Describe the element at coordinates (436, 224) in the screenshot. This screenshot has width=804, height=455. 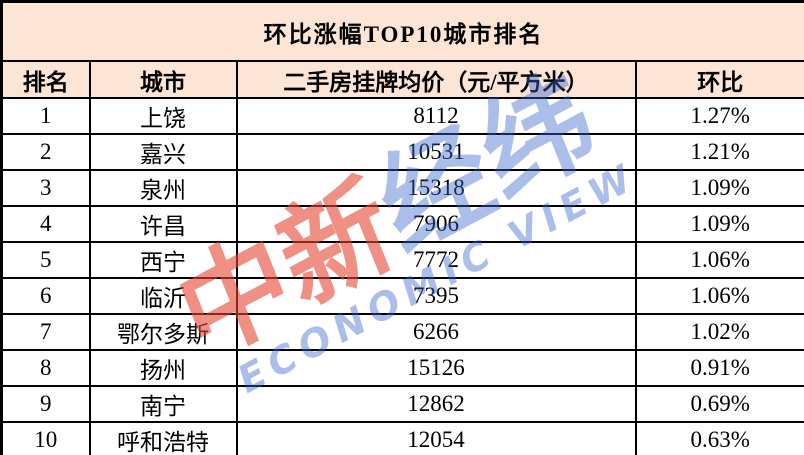
I see `price-cell: 7906` at that location.